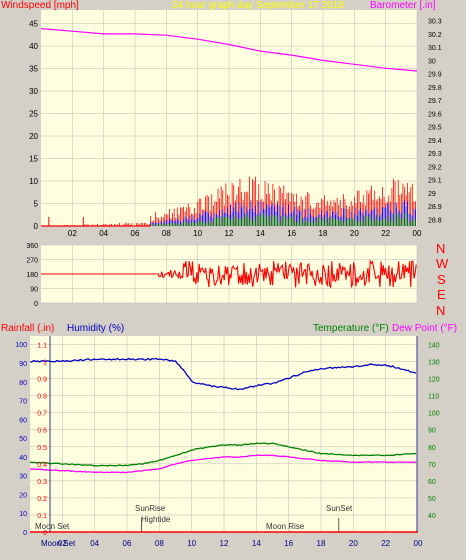 The image size is (466, 560). I want to click on barometer-tick-label: 29.4, so click(435, 141).